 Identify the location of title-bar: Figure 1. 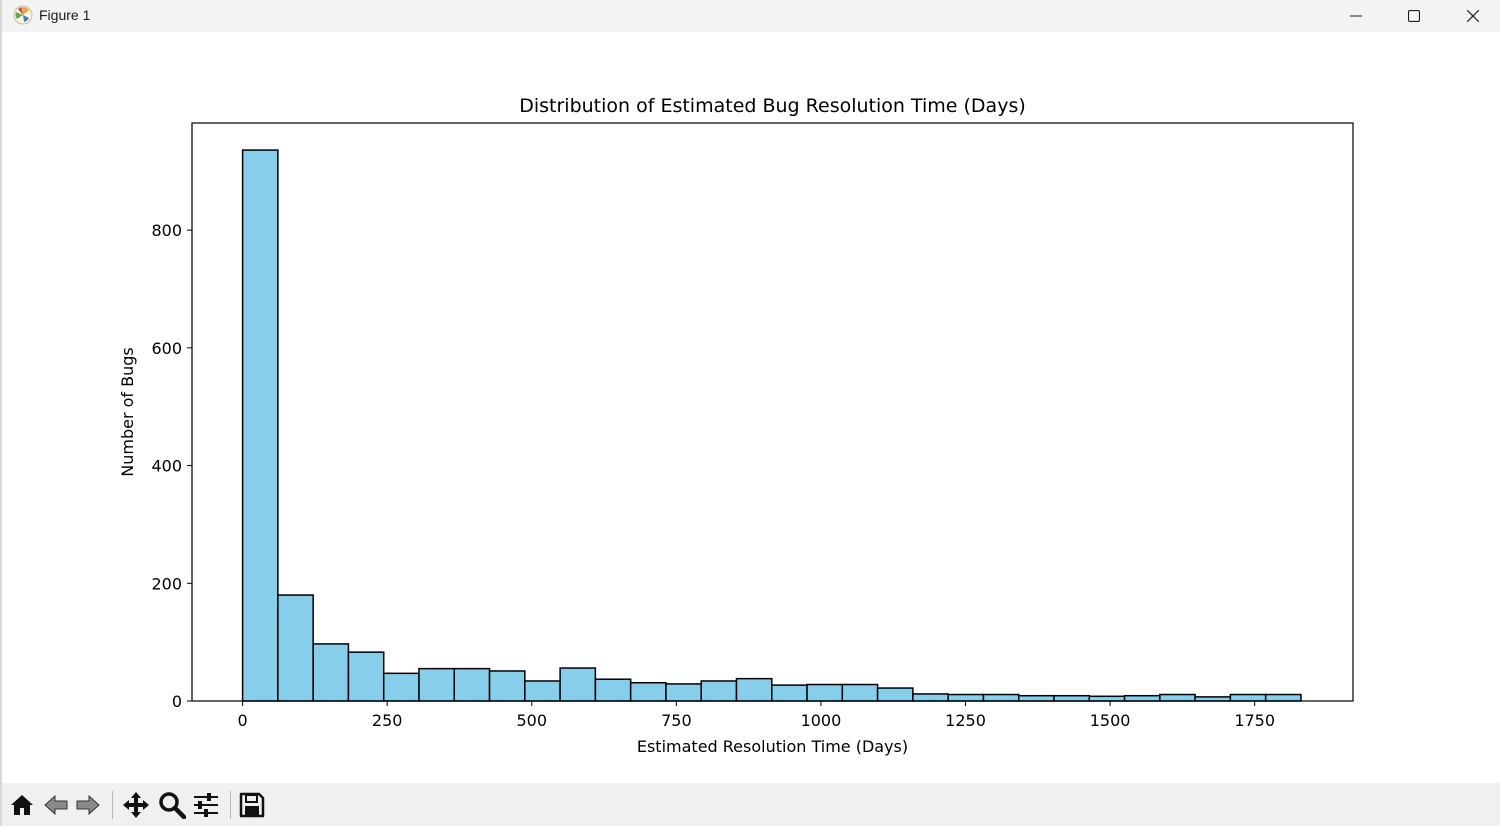
(751, 16).